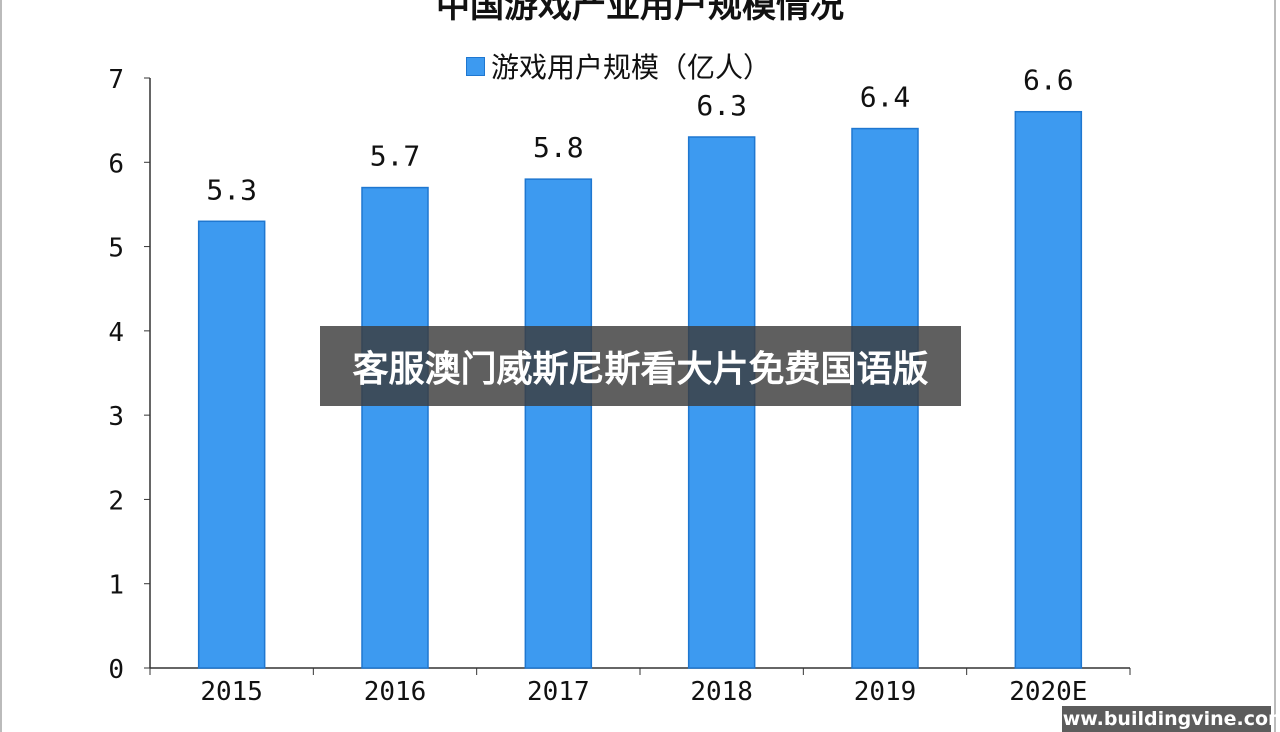 This screenshot has height=732, width=1280. I want to click on legend-label: 游戏用户规模（亿人）, so click(631, 67).